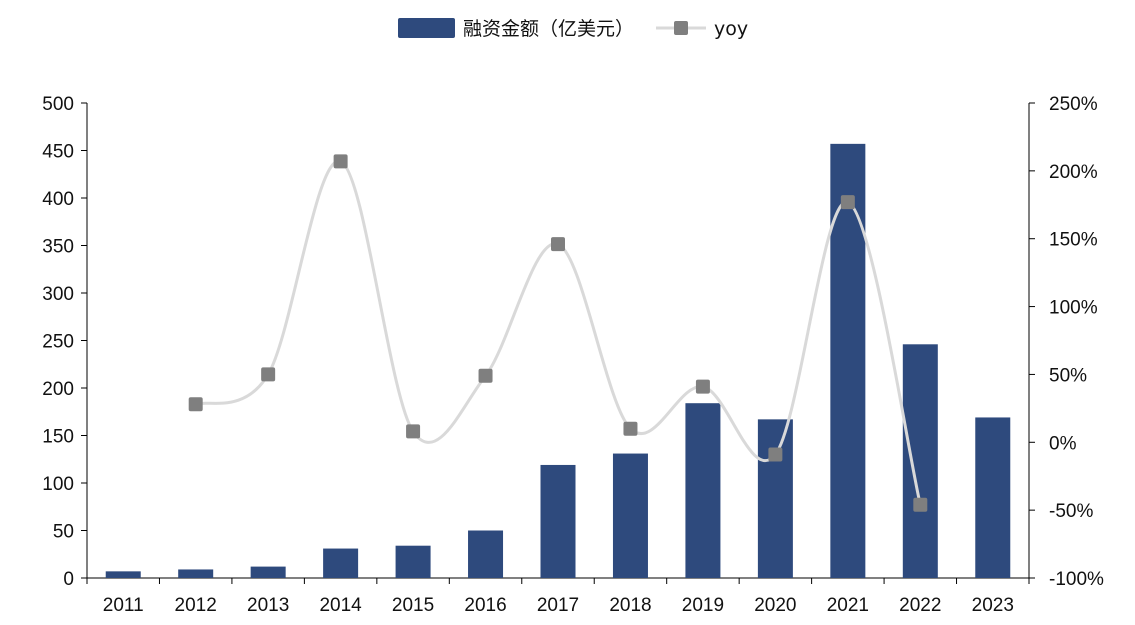 The width and height of the screenshot is (1135, 625). Describe the element at coordinates (1073, 308) in the screenshot. I see `right-tick-label: 100%` at that location.